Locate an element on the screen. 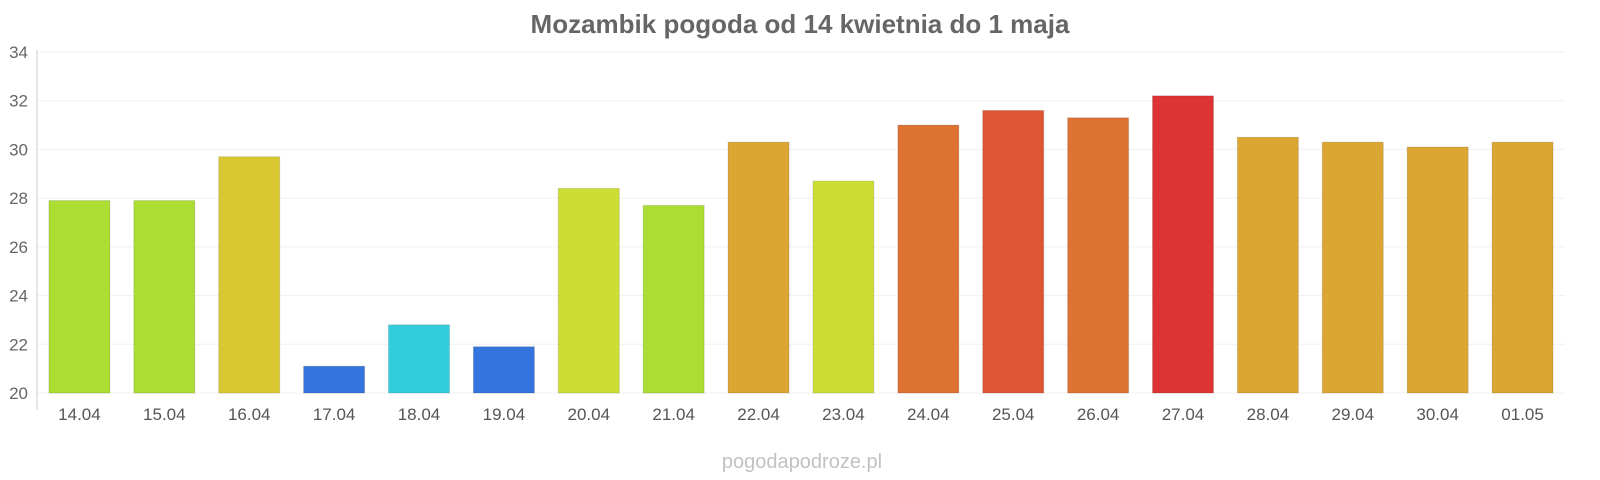 The height and width of the screenshot is (480, 1600). bar-15.04 is located at coordinates (164, 297).